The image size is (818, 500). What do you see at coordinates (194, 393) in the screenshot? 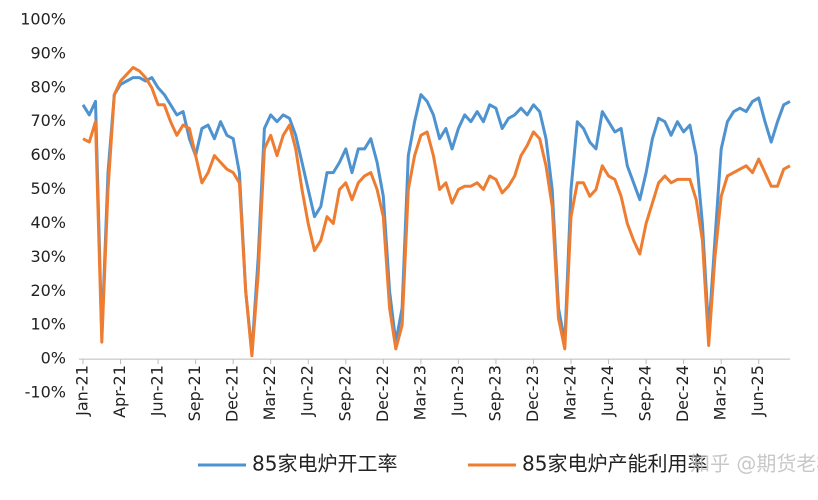
I see `x-tick-label: Sep-21` at bounding box center [194, 393].